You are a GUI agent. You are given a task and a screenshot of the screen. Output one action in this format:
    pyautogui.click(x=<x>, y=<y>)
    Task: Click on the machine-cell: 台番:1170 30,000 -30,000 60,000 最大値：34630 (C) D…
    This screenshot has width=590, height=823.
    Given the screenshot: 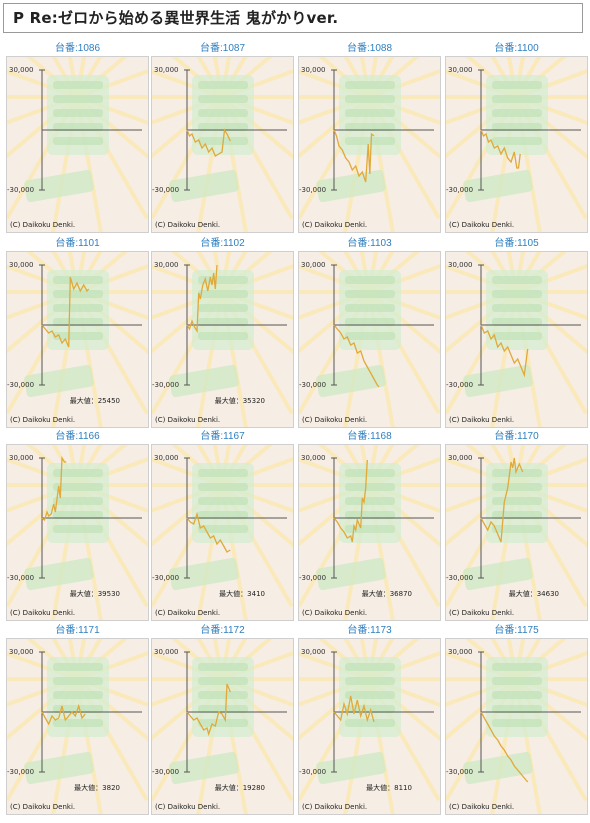 What is the action you would take?
    pyautogui.click(x=516, y=525)
    